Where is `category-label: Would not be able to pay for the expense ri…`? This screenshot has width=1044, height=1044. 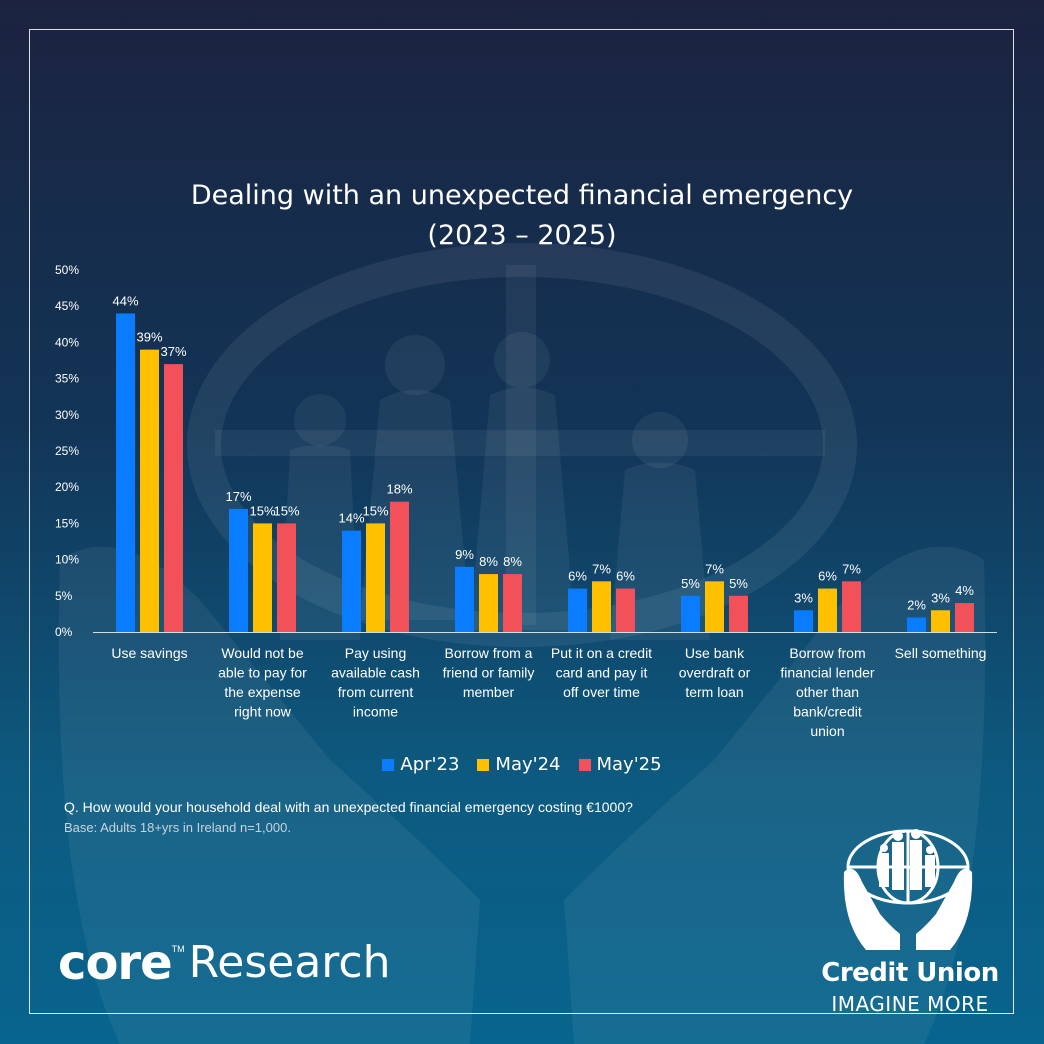 category-label: Would not be able to pay for the expense ri… is located at coordinates (262, 682).